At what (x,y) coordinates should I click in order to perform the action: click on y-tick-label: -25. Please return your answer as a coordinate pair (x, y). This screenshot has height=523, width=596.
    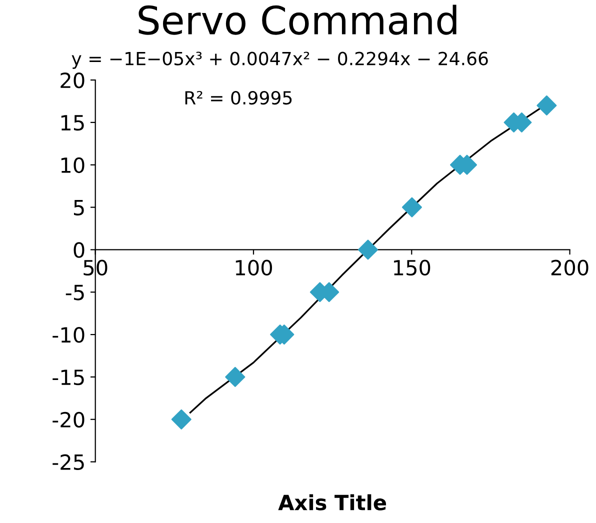
    Looking at the image, I should click on (68, 462).